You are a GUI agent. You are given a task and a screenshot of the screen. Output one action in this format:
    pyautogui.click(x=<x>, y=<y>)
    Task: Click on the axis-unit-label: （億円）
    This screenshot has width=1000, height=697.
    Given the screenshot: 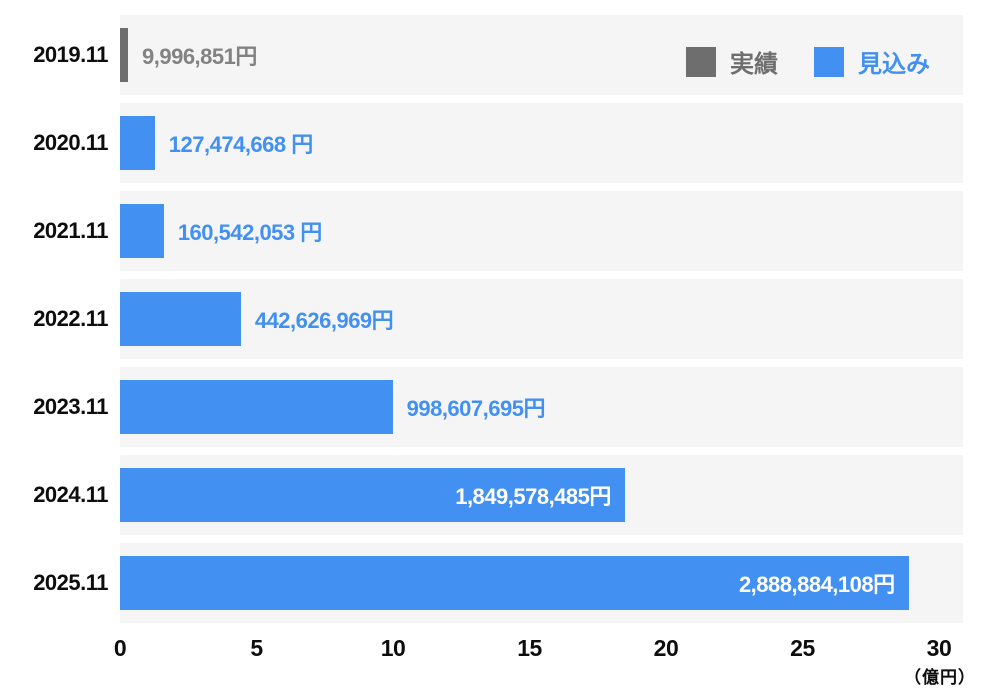 What is the action you would take?
    pyautogui.click(x=940, y=677)
    